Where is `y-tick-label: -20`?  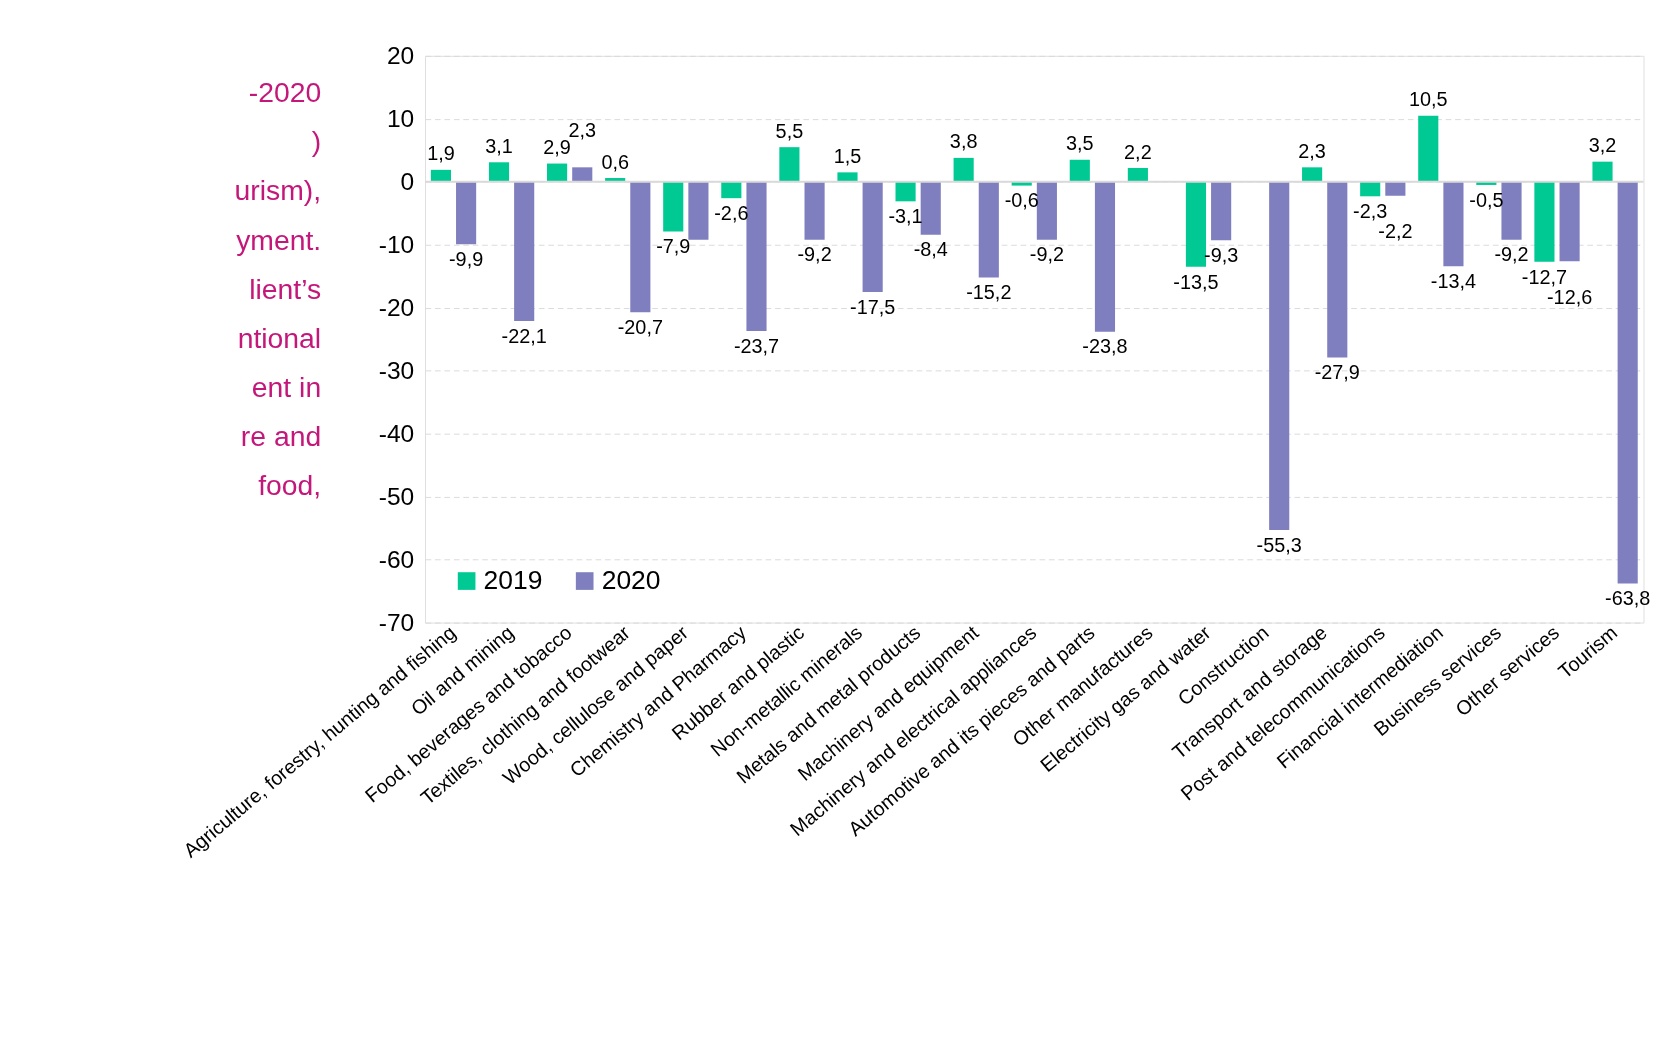
y-tick-label: -20 is located at coordinates (396, 307).